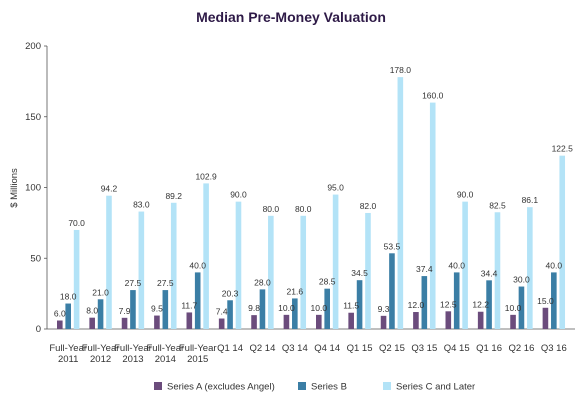 The height and width of the screenshot is (403, 583). I want to click on x-tick-label: Q3 15, so click(424, 348).